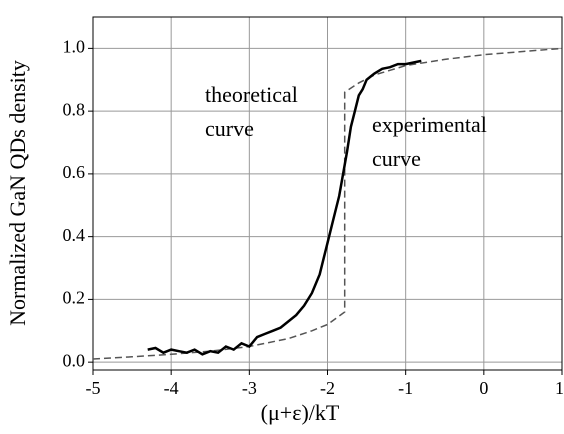 Image resolution: width=564 pixels, height=434 pixels. I want to click on x-axis-label: (μ+ε)/kT, so click(300, 412).